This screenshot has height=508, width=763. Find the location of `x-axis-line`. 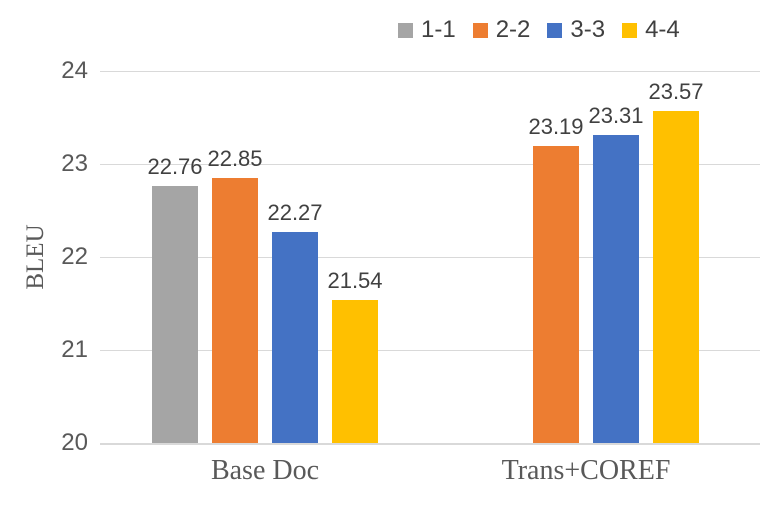

x-axis-line is located at coordinates (430, 444).